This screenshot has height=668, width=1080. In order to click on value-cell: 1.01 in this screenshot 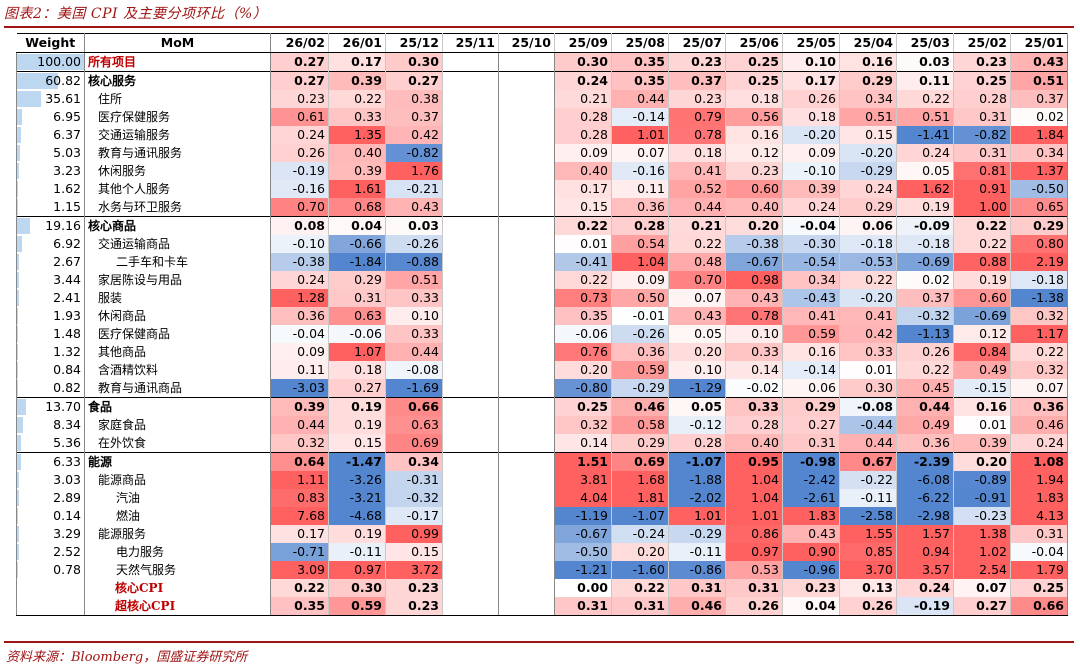, I will do `click(754, 516)`.